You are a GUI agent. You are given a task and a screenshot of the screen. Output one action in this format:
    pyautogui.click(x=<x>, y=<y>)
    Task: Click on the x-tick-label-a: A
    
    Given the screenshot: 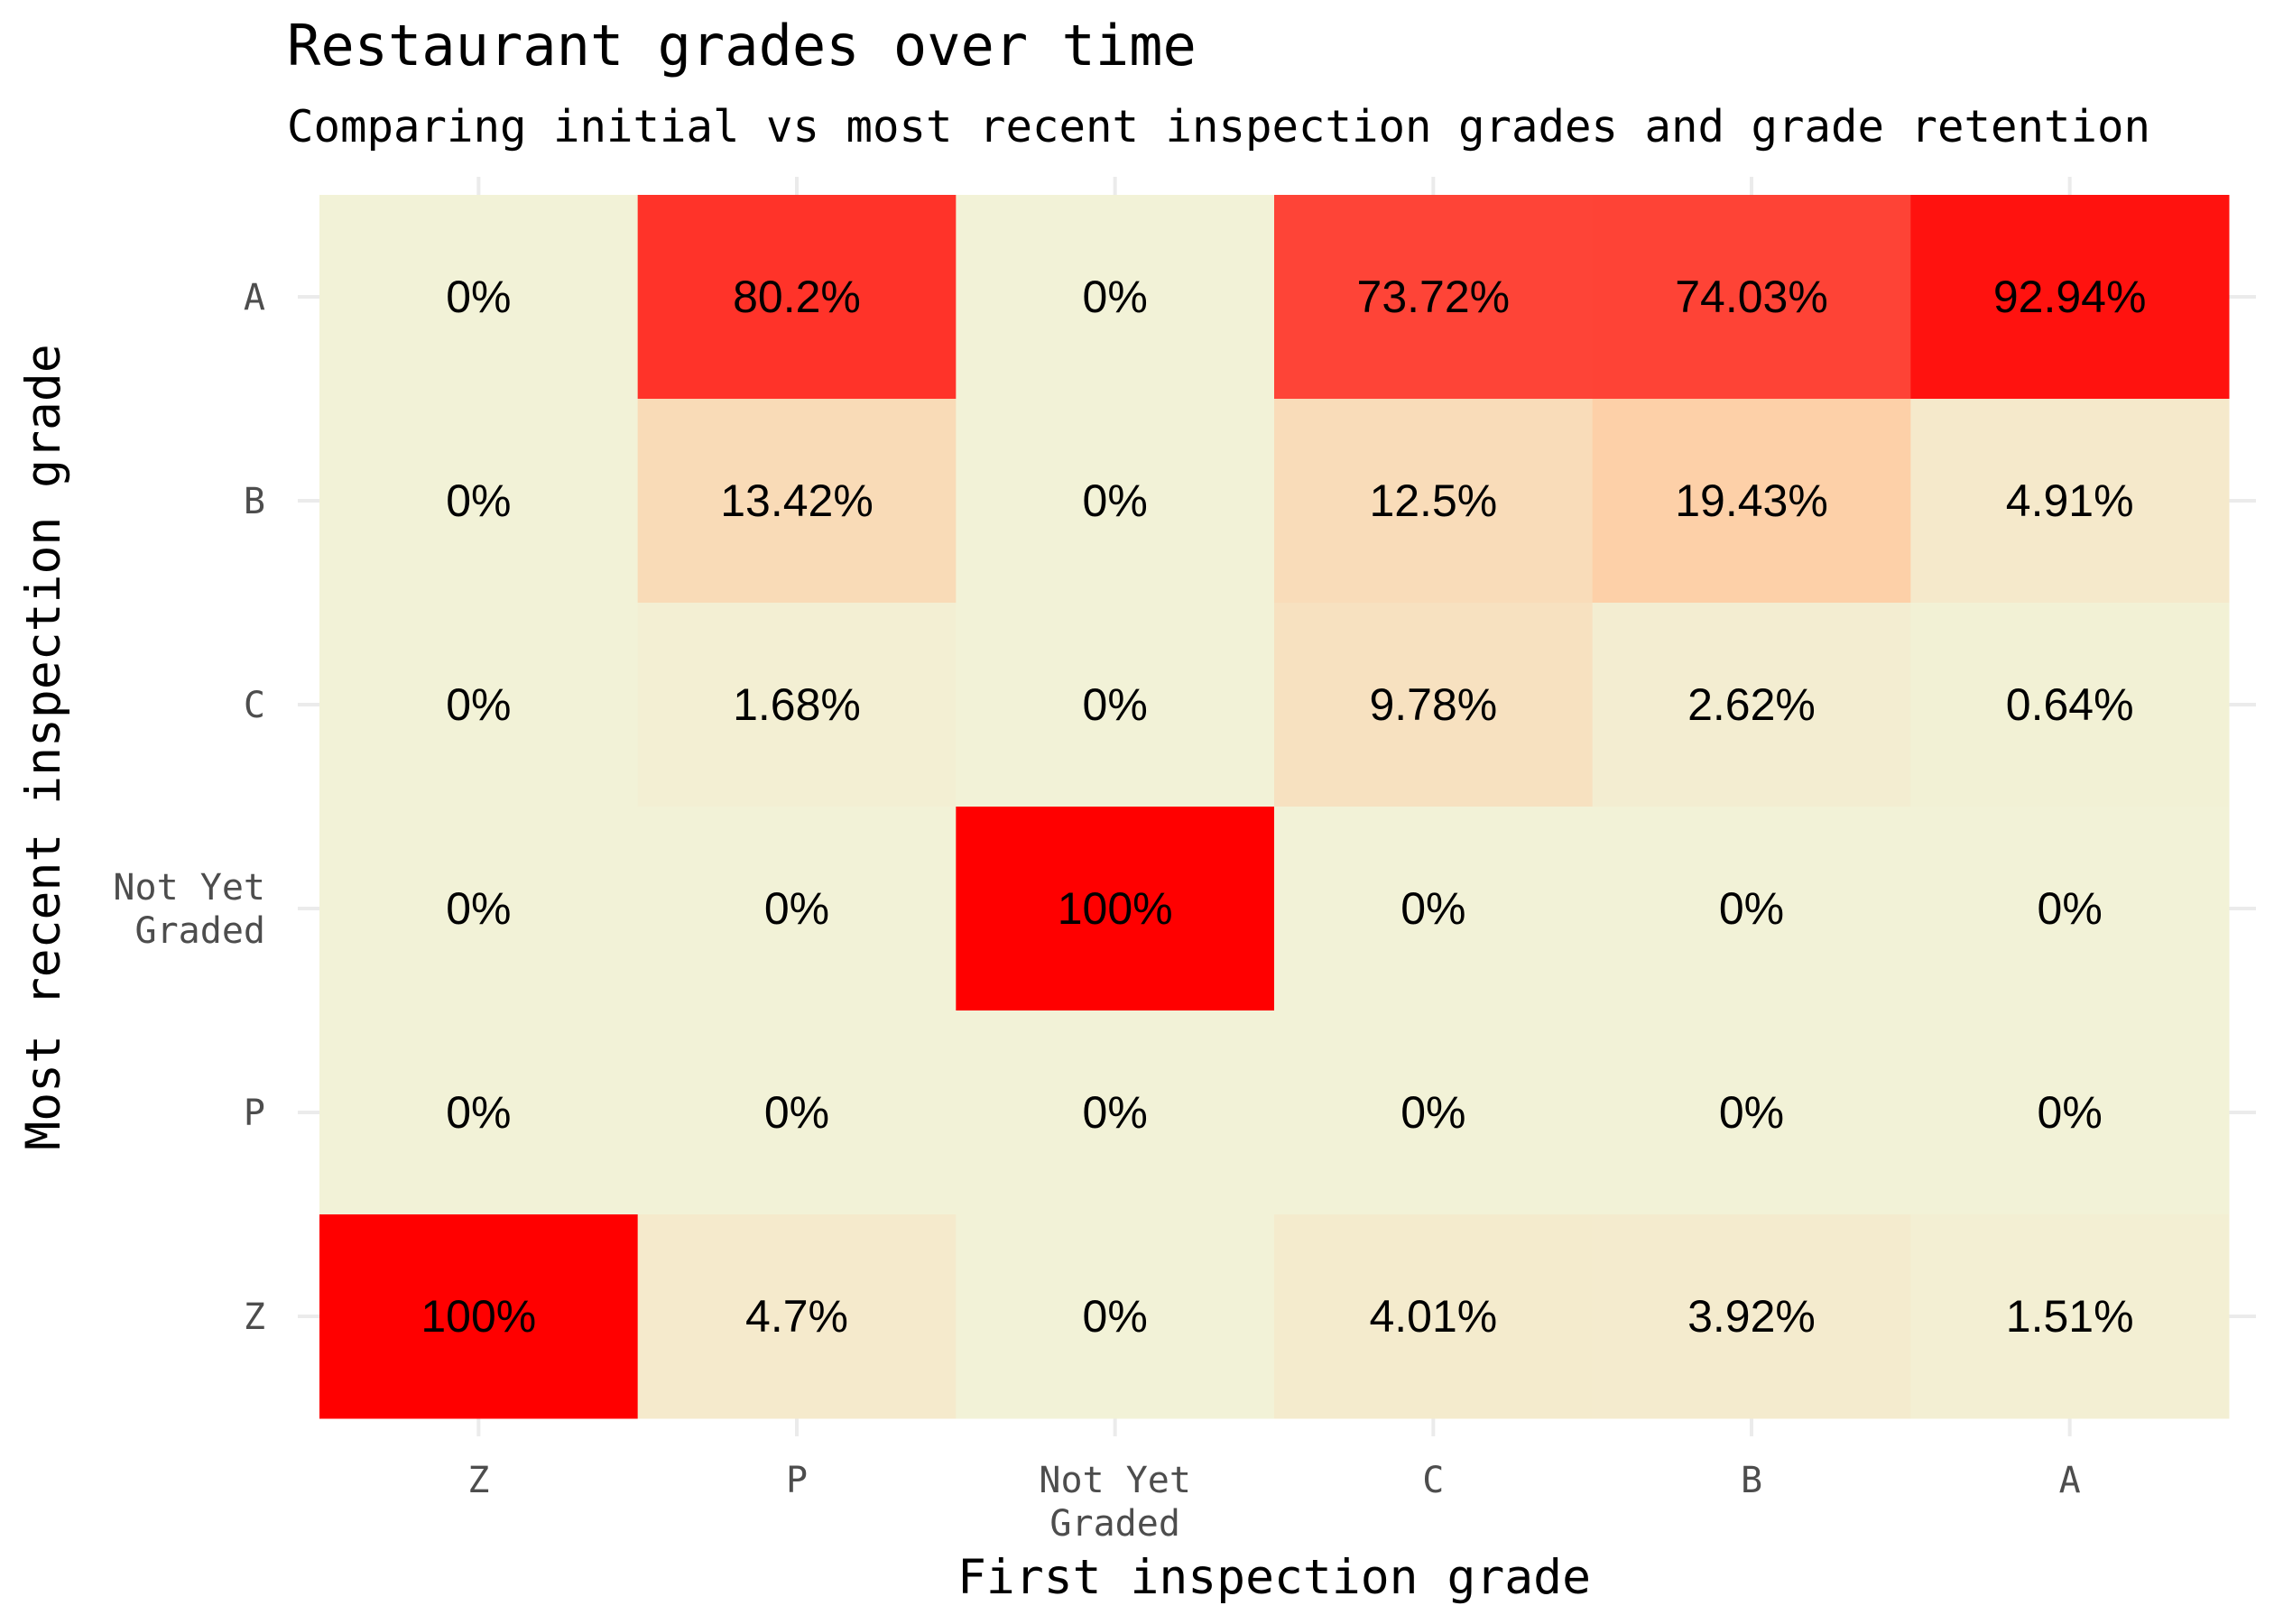 What is the action you would take?
    pyautogui.click(x=2070, y=1481)
    